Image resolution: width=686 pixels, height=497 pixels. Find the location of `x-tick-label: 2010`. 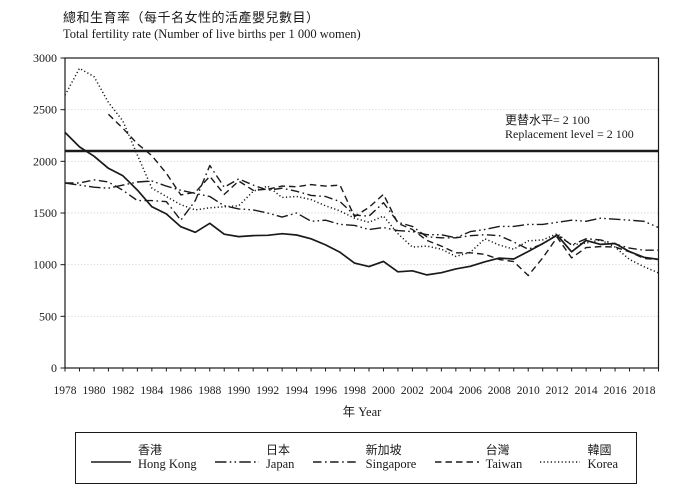

x-tick-label: 2010 is located at coordinates (528, 391).